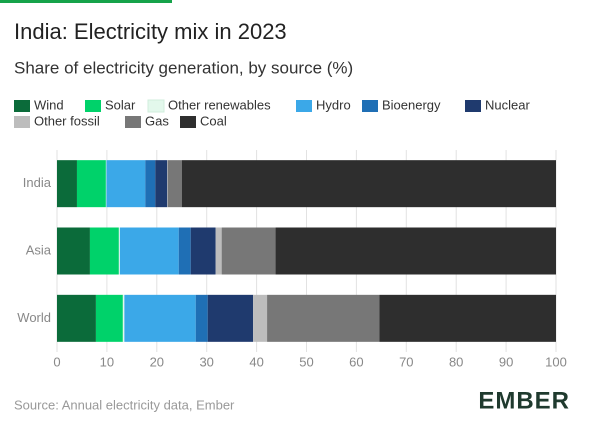 This screenshot has width=596, height=432. I want to click on x-tick-label: 30, so click(206, 361).